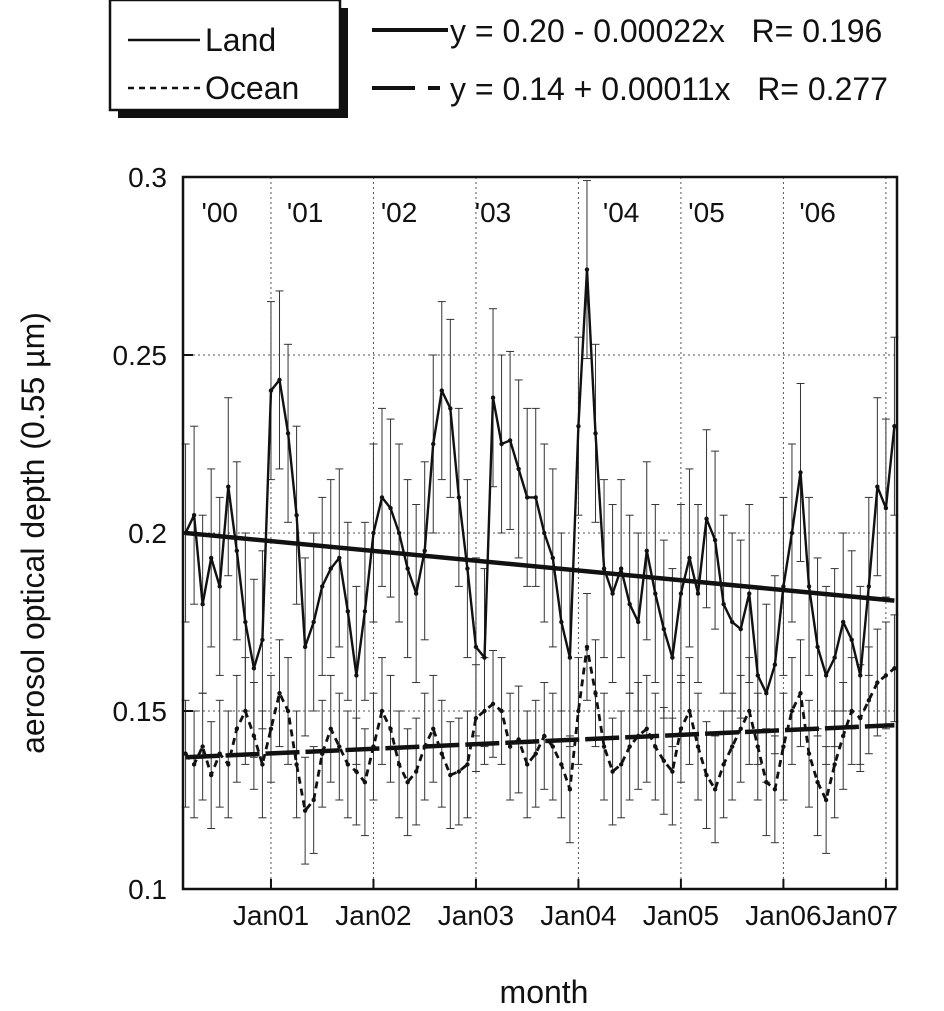  I want to click on fit-ocean-label: y = 0.14 + 0.00011x R= 0.277, so click(669, 89).